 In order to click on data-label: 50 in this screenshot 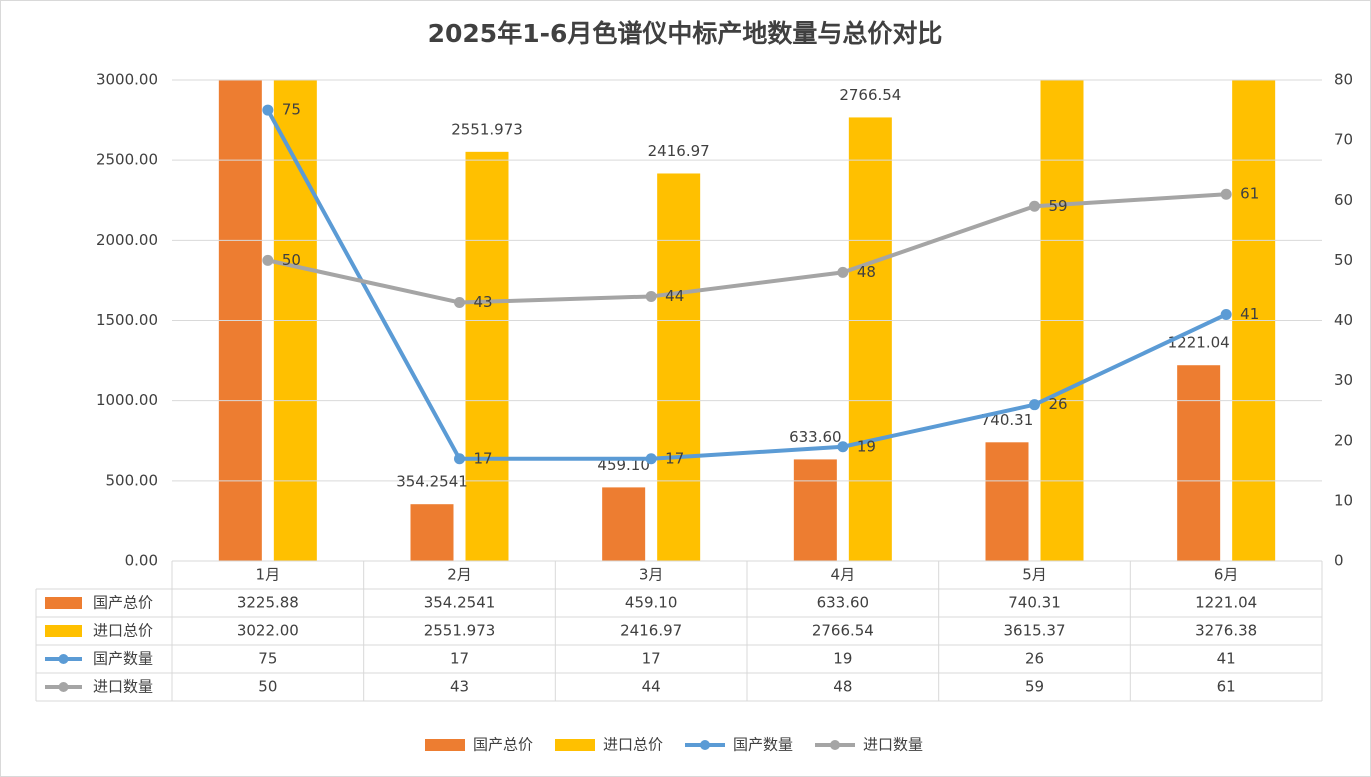, I will do `click(291, 260)`.